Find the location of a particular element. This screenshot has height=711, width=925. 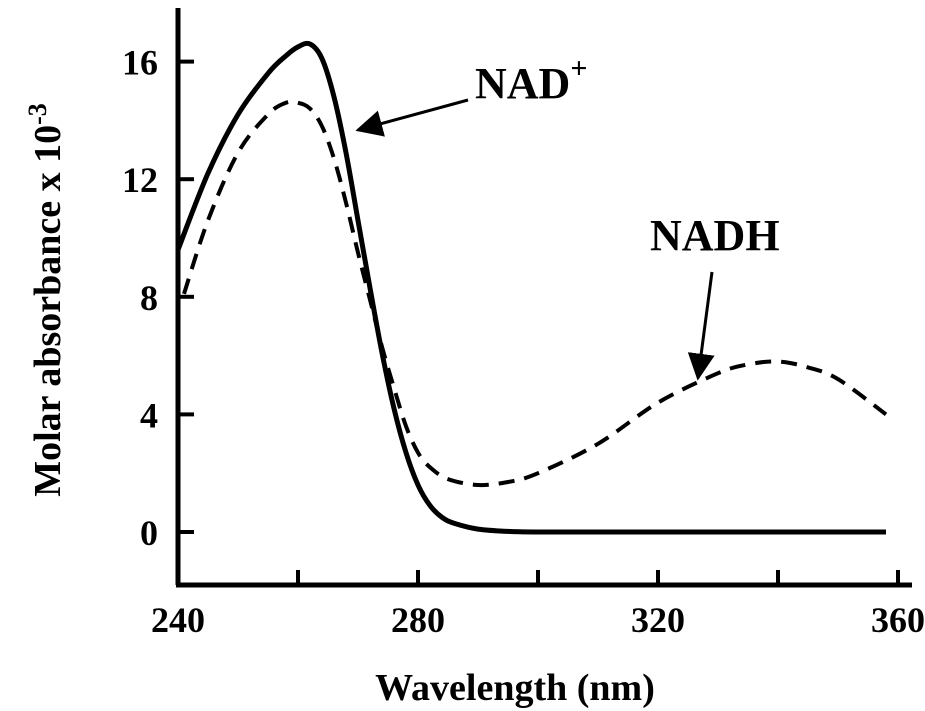

x-axis-title: Wavelength (nm) is located at coordinates (515, 688).